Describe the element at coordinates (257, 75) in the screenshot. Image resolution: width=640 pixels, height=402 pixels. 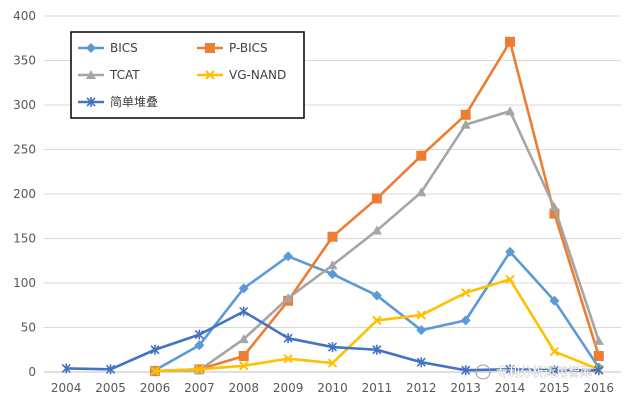
I see `legend-label: VG-NAND` at that location.